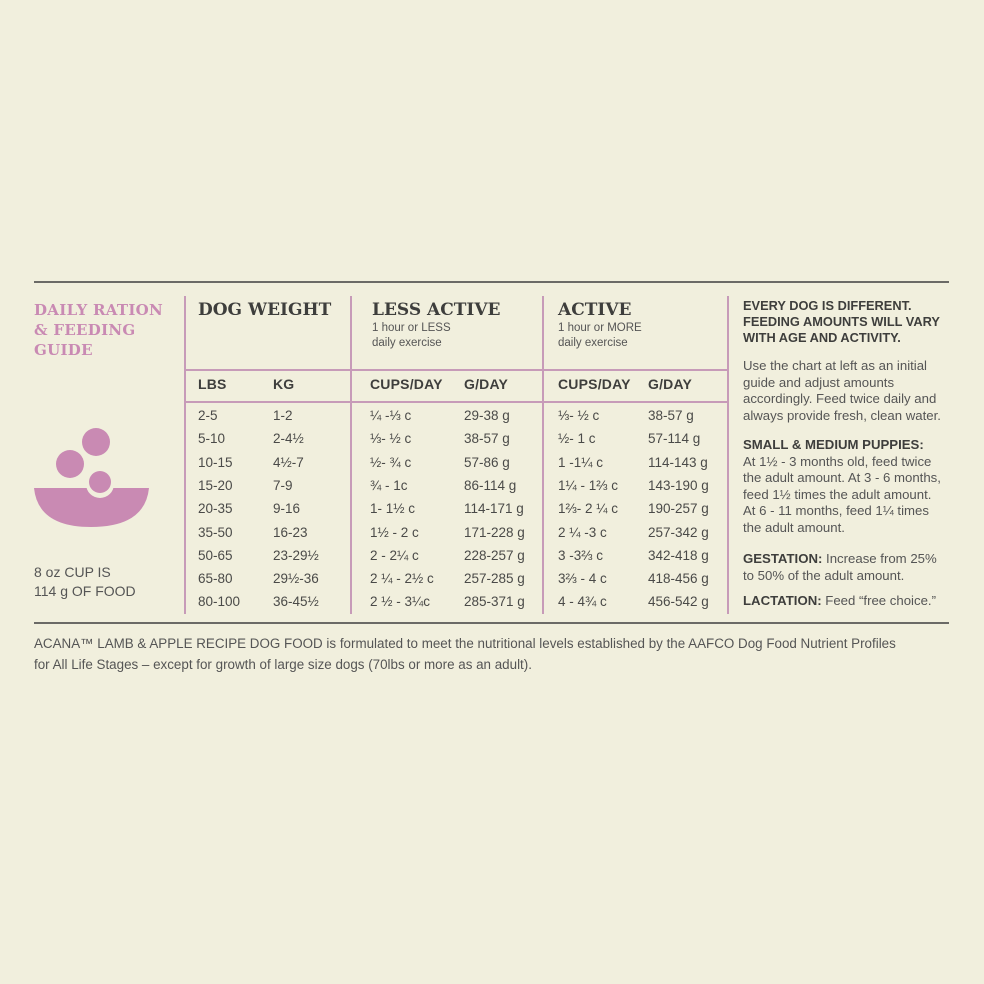  What do you see at coordinates (588, 485) in the screenshot?
I see `table-cell: 1¼ - 1⅔ c` at bounding box center [588, 485].